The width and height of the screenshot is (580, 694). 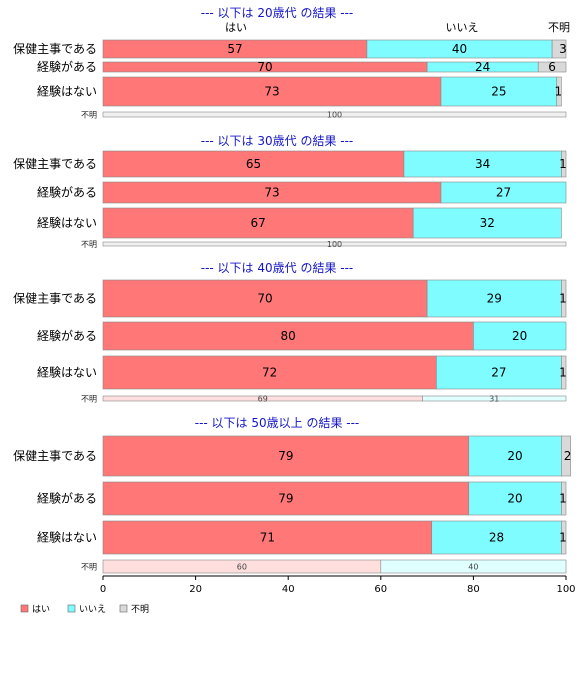 I want to click on data-label: 25, so click(x=498, y=92).